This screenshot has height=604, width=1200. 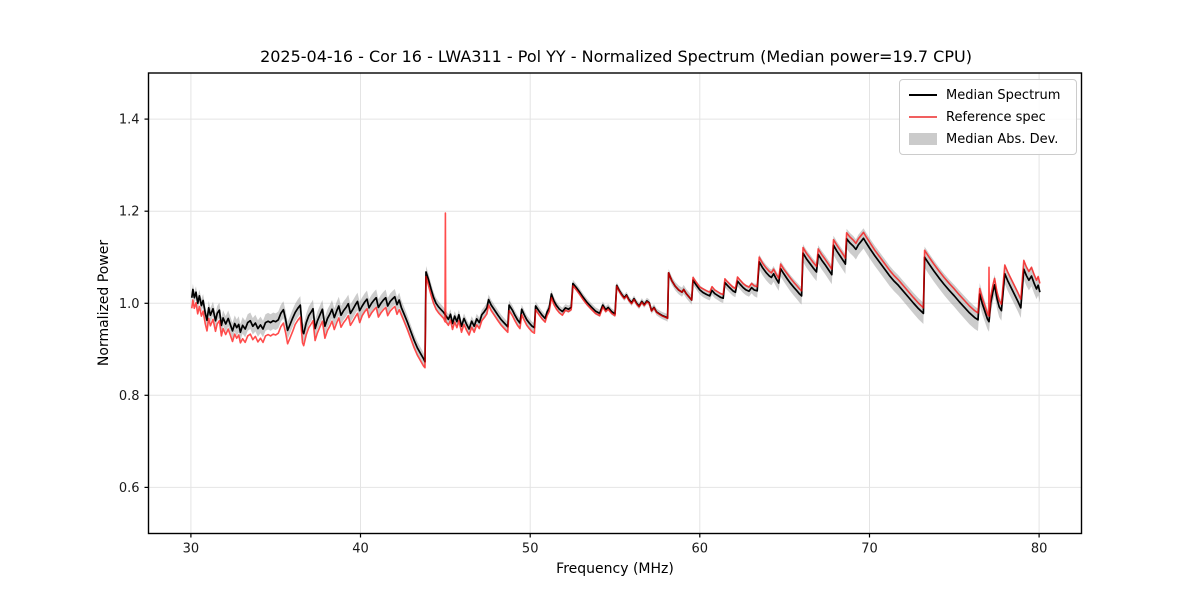 I want to click on y-axis-label: Normalized Power, so click(x=104, y=303).